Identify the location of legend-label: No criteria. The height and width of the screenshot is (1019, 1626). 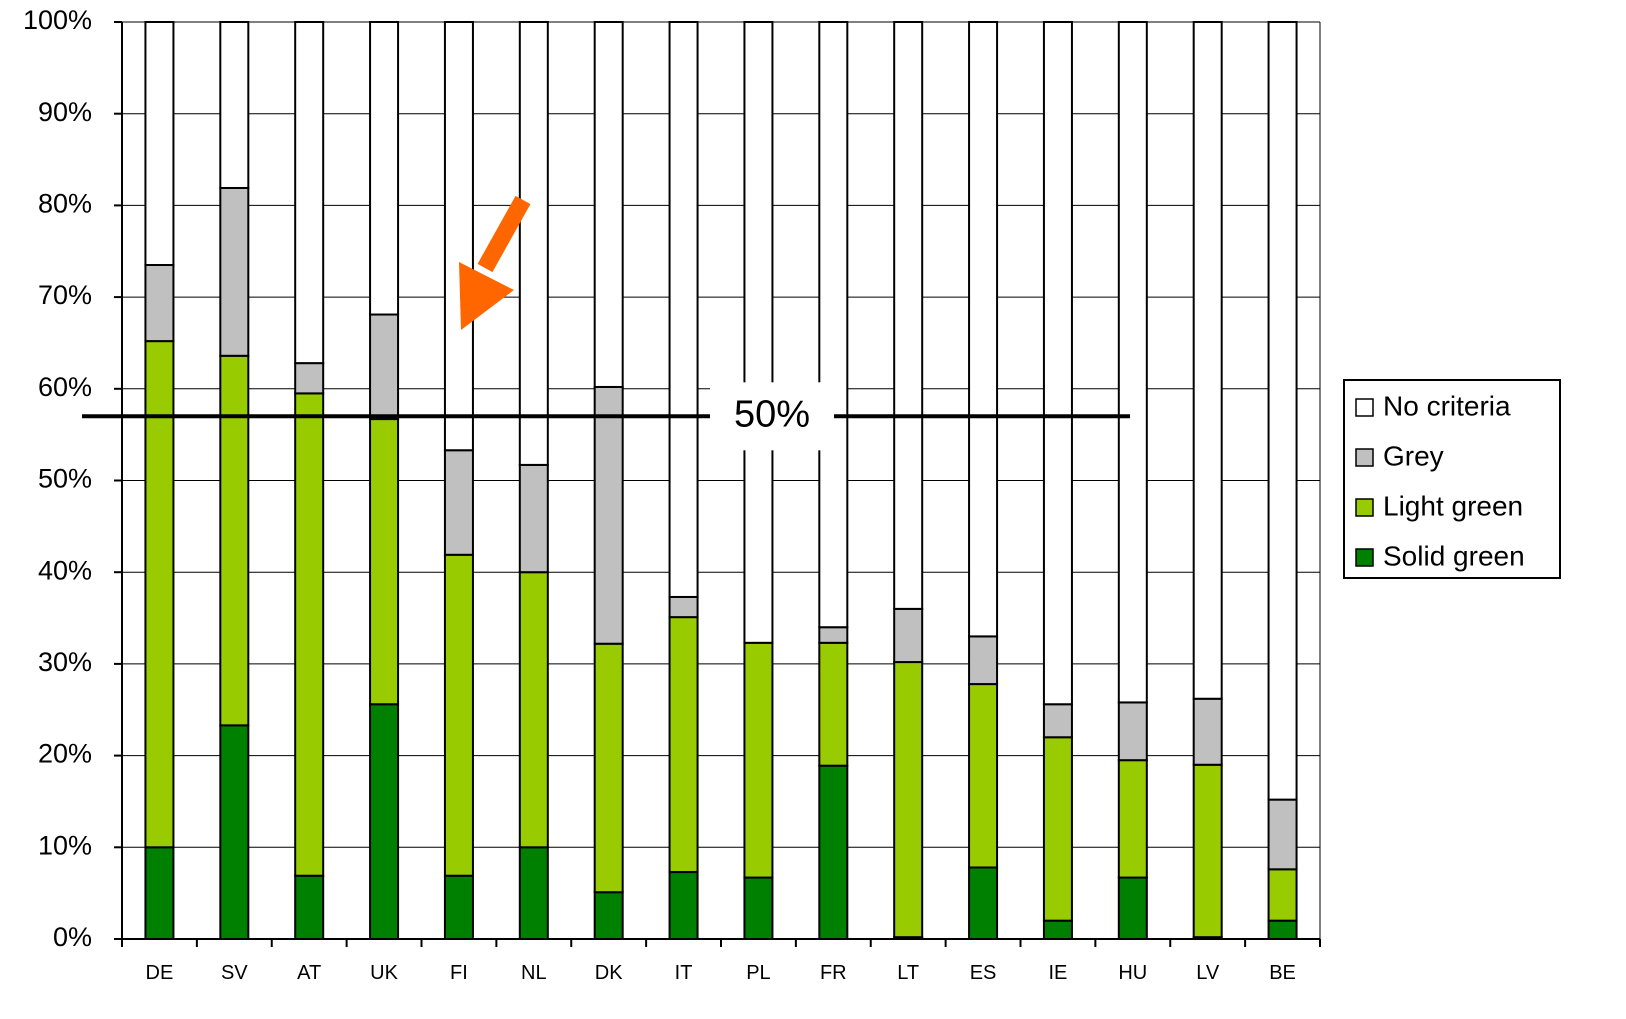
(1447, 405).